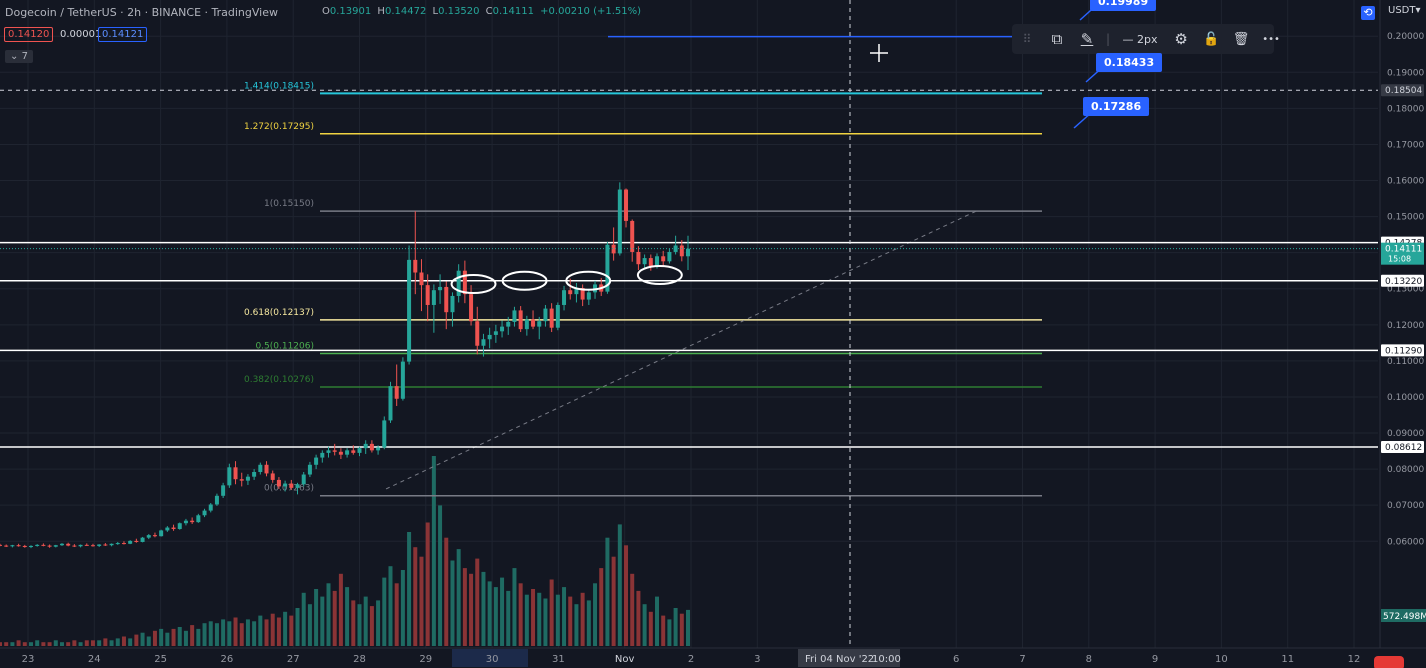 The image size is (1426, 668). I want to click on fib-level-label: 1.414(0.18415), so click(279, 86).